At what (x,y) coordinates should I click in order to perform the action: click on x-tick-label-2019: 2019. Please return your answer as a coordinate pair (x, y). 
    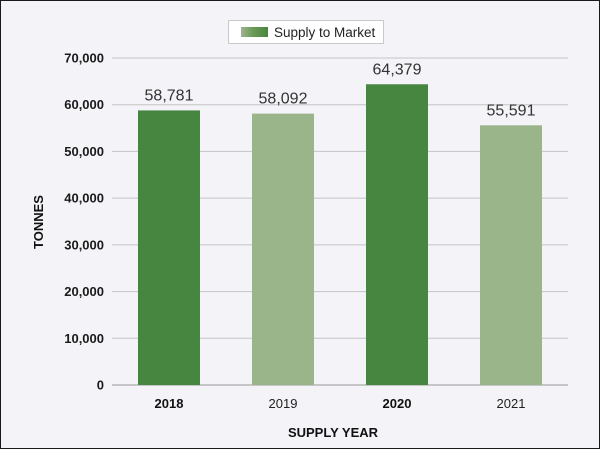
    Looking at the image, I should click on (283, 403).